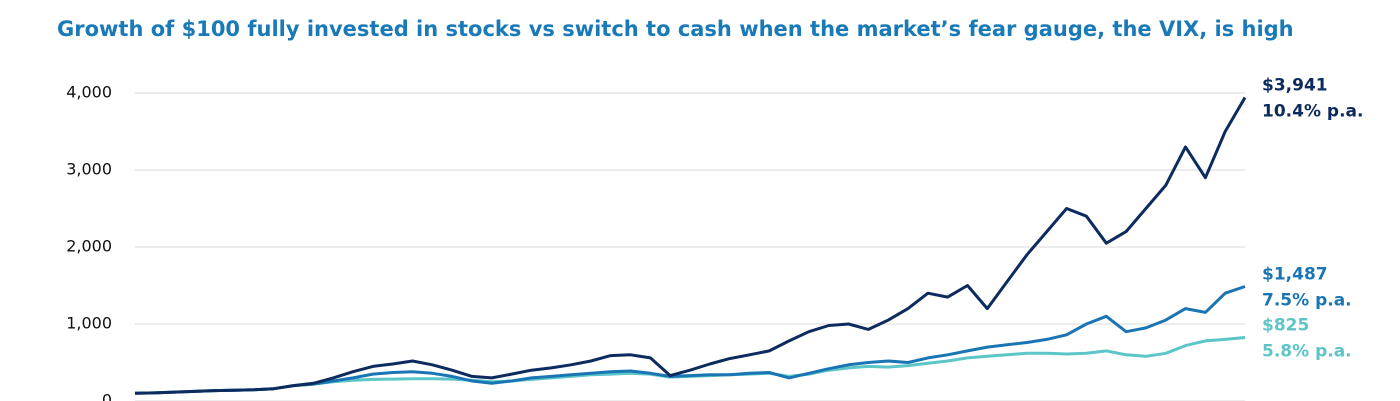 This screenshot has height=401, width=1400. Describe the element at coordinates (1285, 325) in the screenshot. I see `end-value-label: $825` at that location.